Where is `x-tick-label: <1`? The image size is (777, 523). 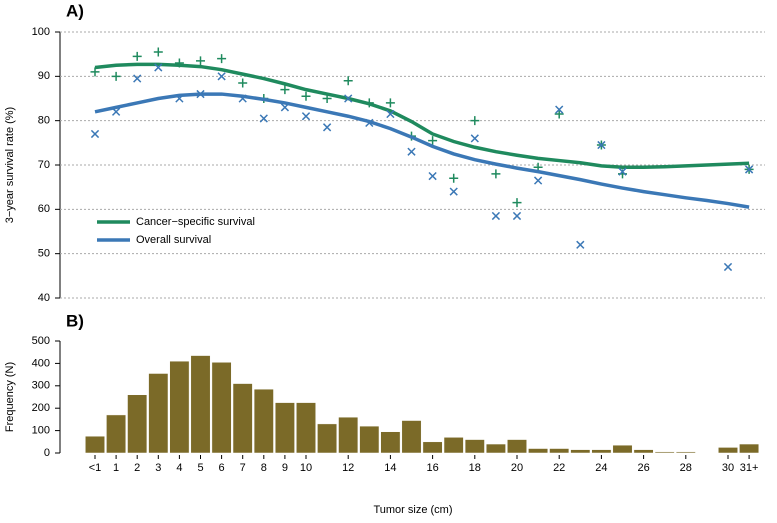
x-tick-label: <1 is located at coordinates (95, 468).